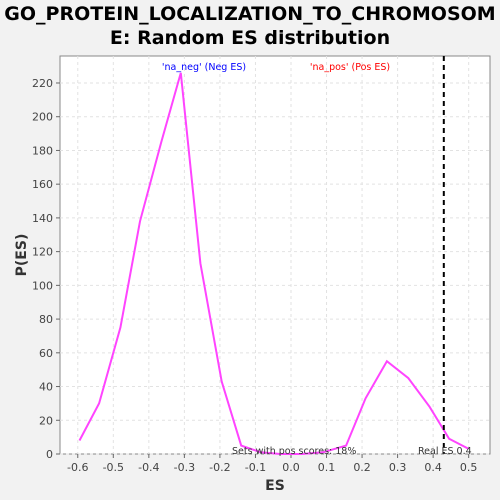 This screenshot has height=500, width=500. I want to click on x-tick-label: 0.2, so click(362, 467).